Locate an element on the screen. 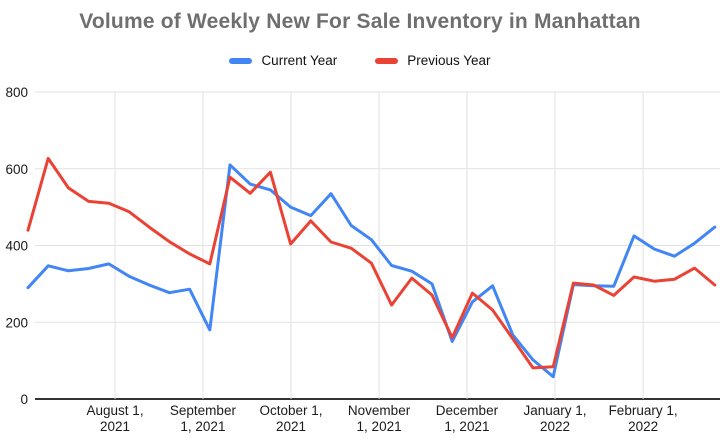  legend-item-current-year: Current Year is located at coordinates (283, 60).